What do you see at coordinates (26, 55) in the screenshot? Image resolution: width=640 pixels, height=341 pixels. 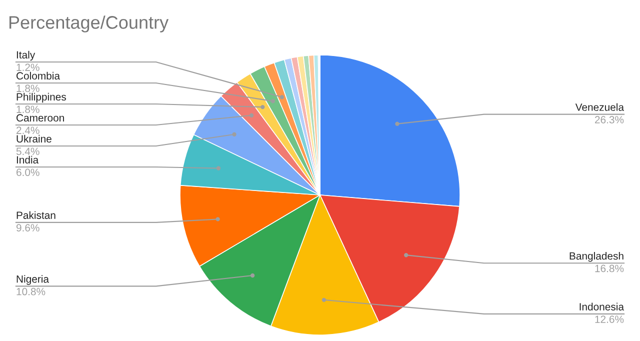 I see `slice-label: Italy` at bounding box center [26, 55].